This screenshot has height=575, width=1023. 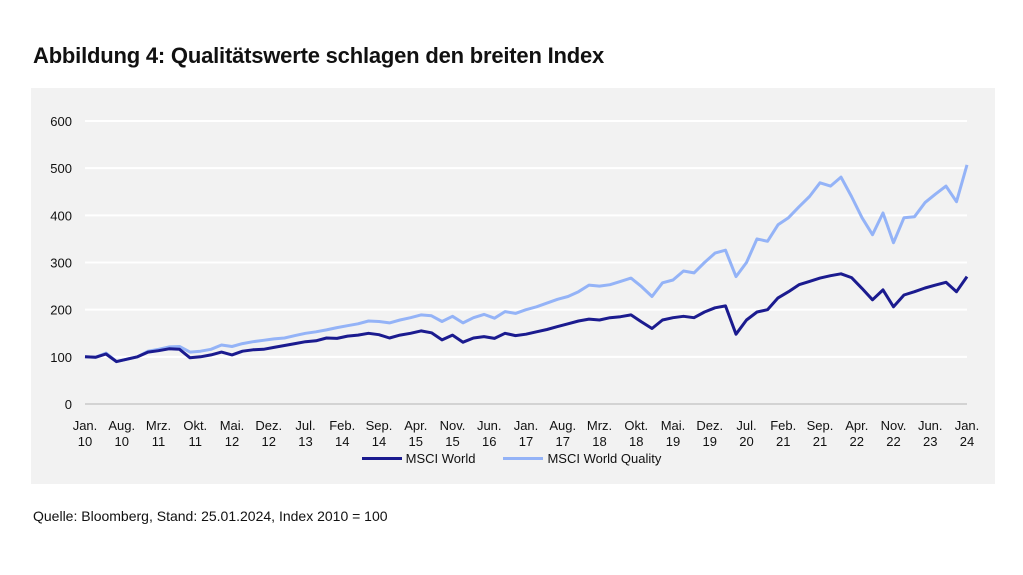 What do you see at coordinates (305, 441) in the screenshot?
I see `x-tick-label-year: 13` at bounding box center [305, 441].